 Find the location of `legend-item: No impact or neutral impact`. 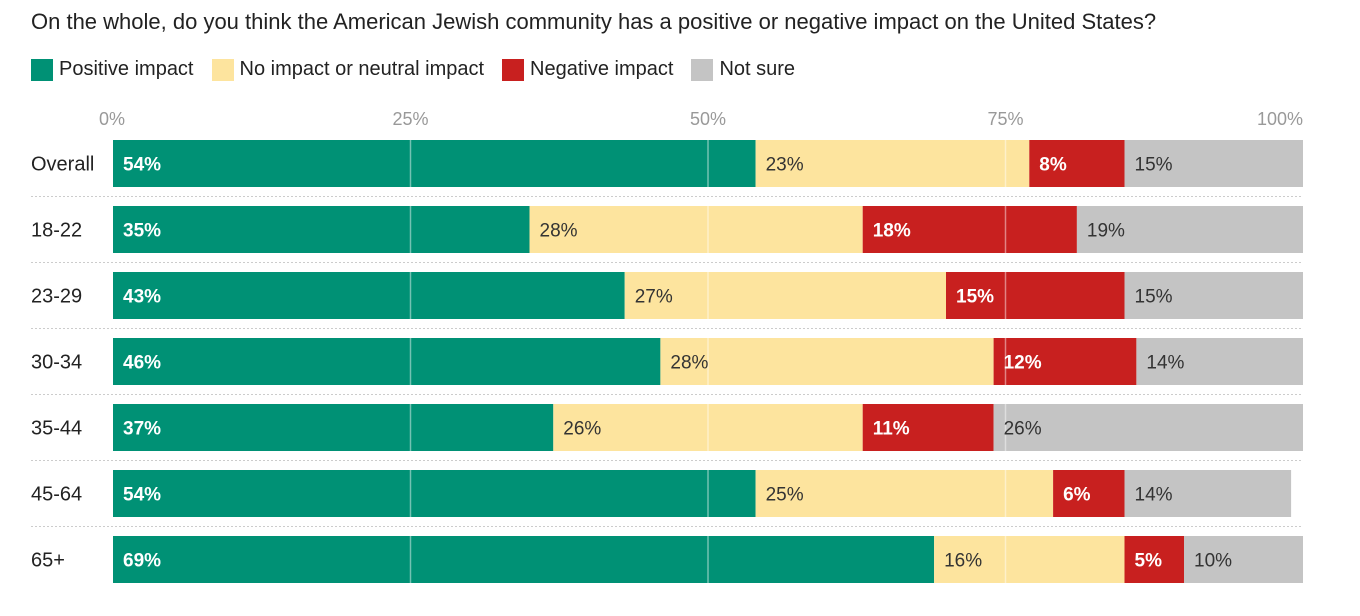

legend-item: No impact or neutral impact is located at coordinates (348, 69).